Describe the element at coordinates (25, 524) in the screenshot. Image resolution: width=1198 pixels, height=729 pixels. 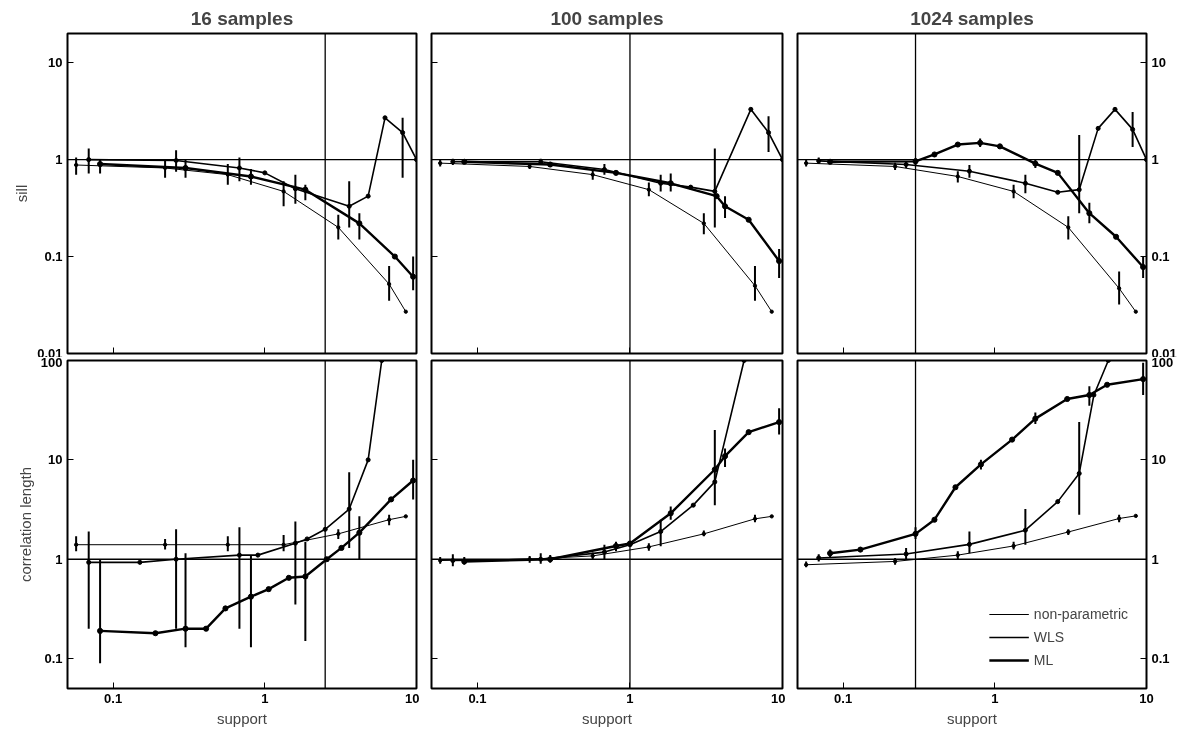
I see `y-axis-title: correlation length` at that location.